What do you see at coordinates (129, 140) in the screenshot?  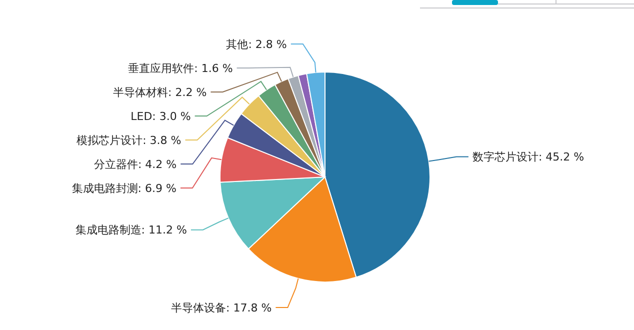 I see `slice-label: 模拟芯片设计: 3.8 %` at bounding box center [129, 140].